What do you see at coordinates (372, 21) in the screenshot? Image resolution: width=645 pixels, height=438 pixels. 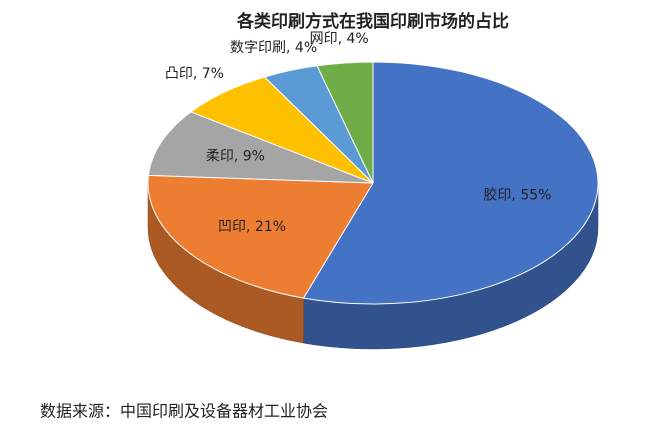 I see `chart-title: 各类印刷方式在我国印刷市场的占比` at bounding box center [372, 21].